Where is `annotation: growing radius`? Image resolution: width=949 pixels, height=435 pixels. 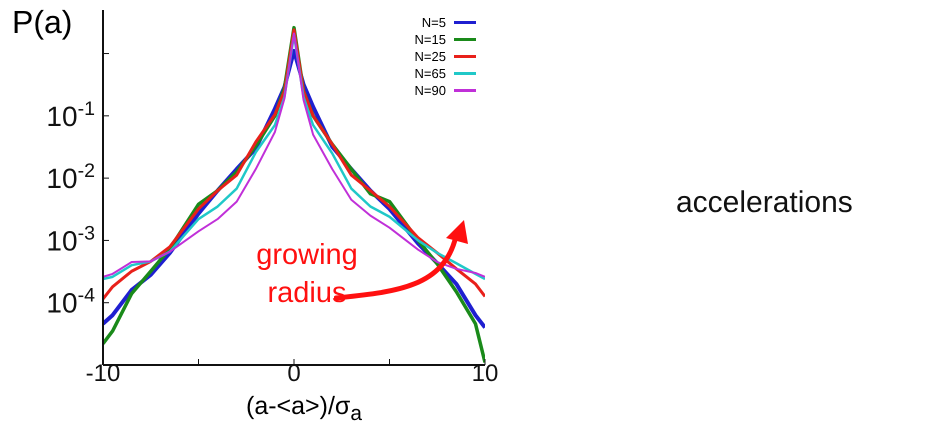 annotation: growing radius is located at coordinates (307, 274).